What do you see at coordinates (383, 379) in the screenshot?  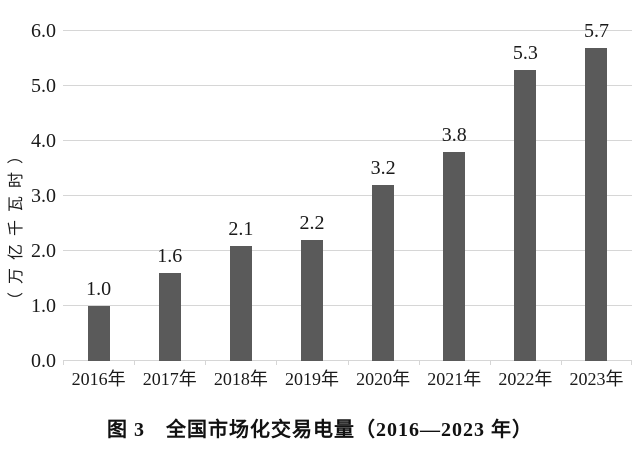 I see `x-tick-label: 2020年` at bounding box center [383, 379].